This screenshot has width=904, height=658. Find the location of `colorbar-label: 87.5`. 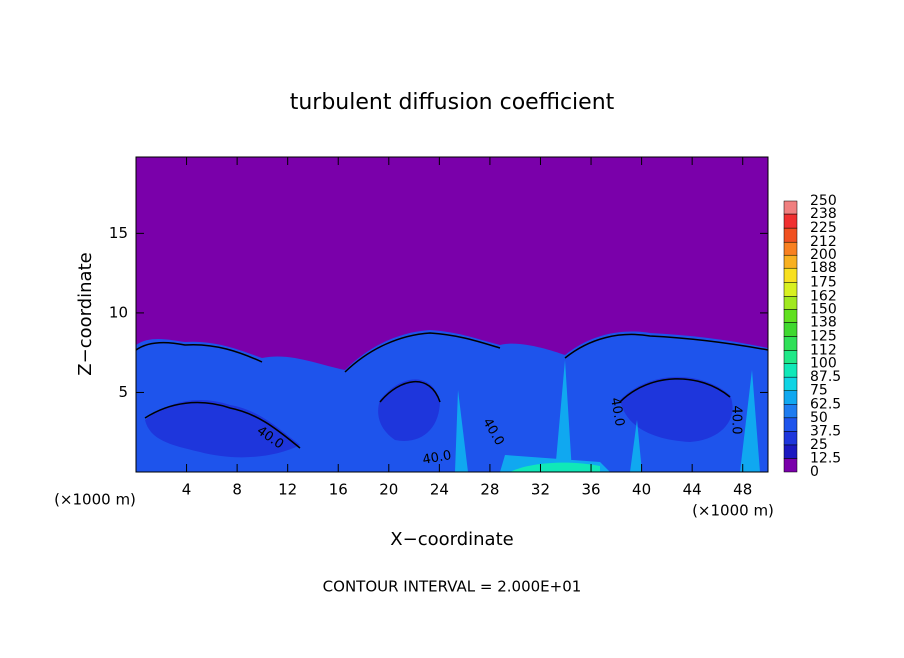

colorbar-label: 87.5 is located at coordinates (825, 377).